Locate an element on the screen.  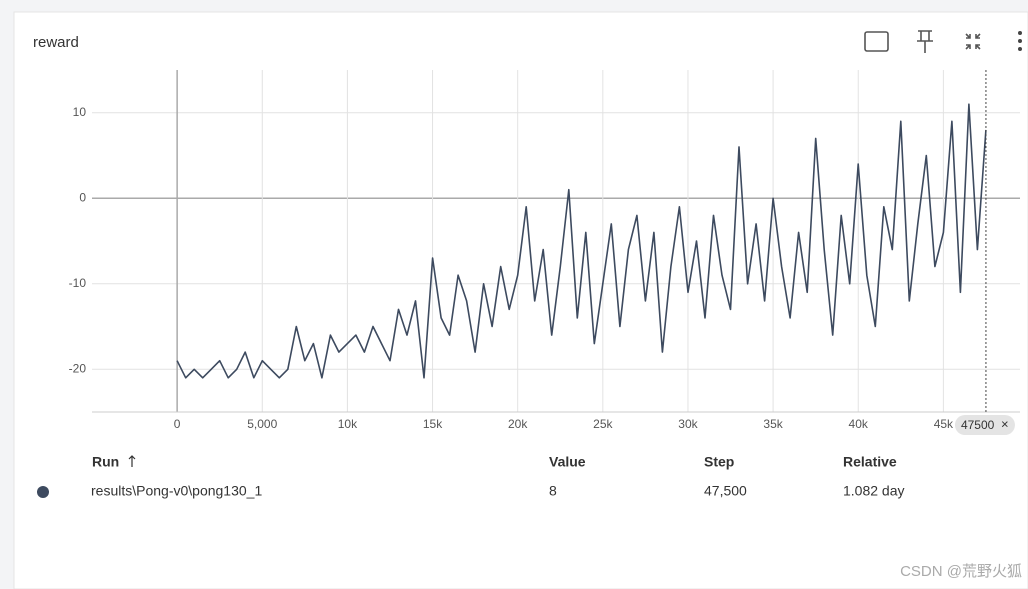
y-tick-label: 0 is located at coordinates (82, 197).